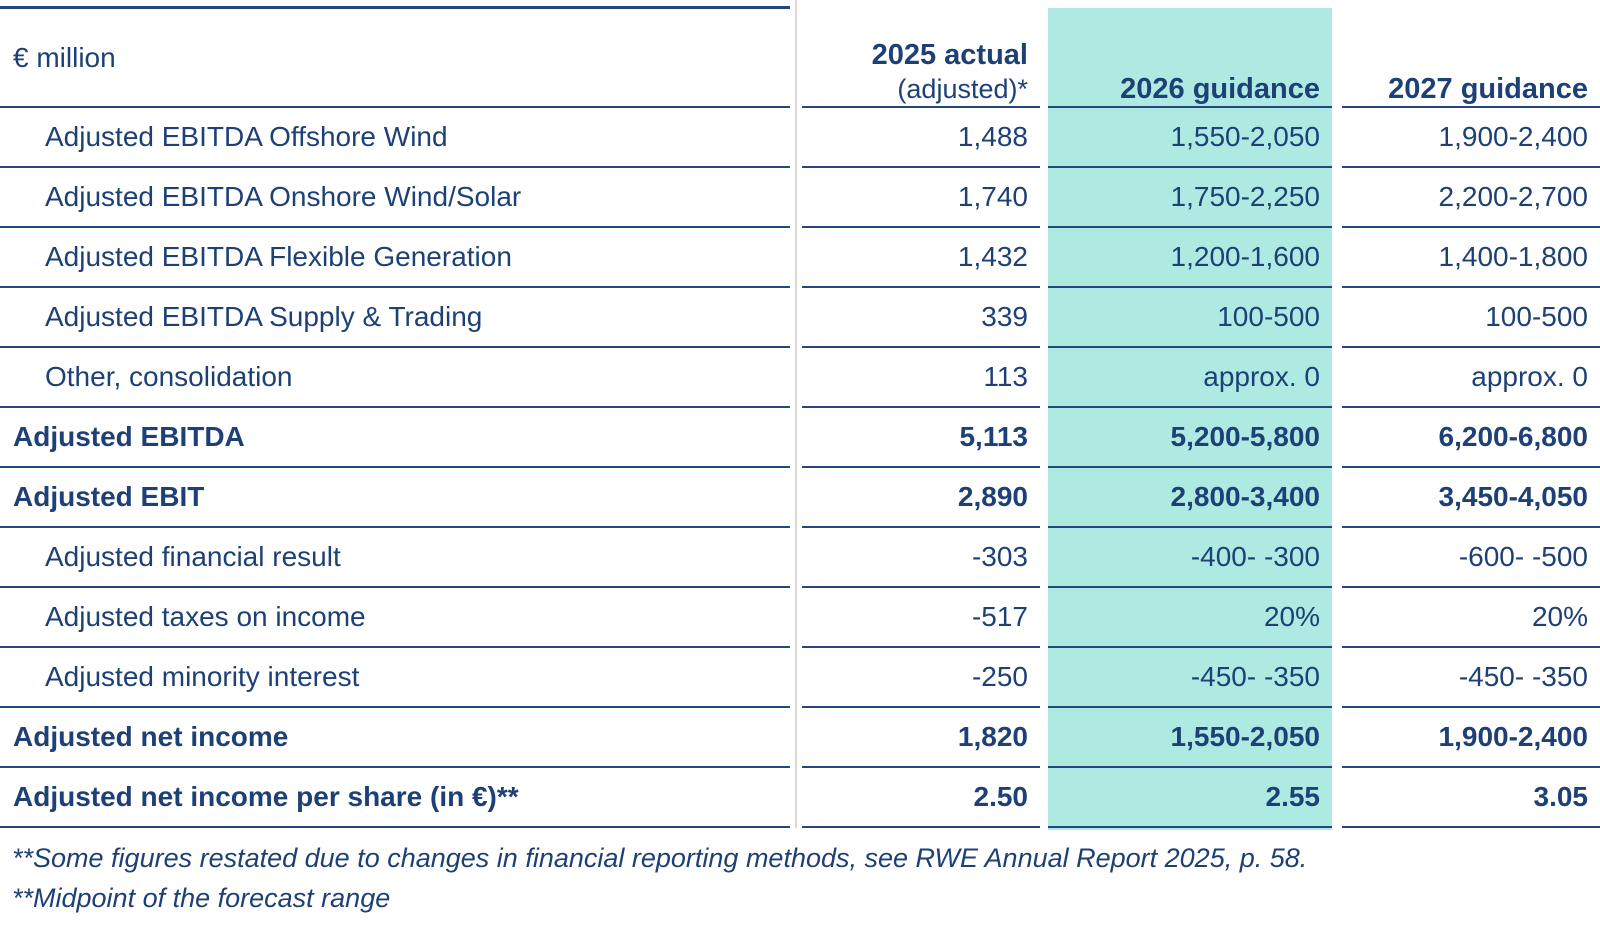 This screenshot has height=926, width=1600. Describe the element at coordinates (1190, 798) in the screenshot. I see `row-value-2026-guidance: 2.55` at that location.